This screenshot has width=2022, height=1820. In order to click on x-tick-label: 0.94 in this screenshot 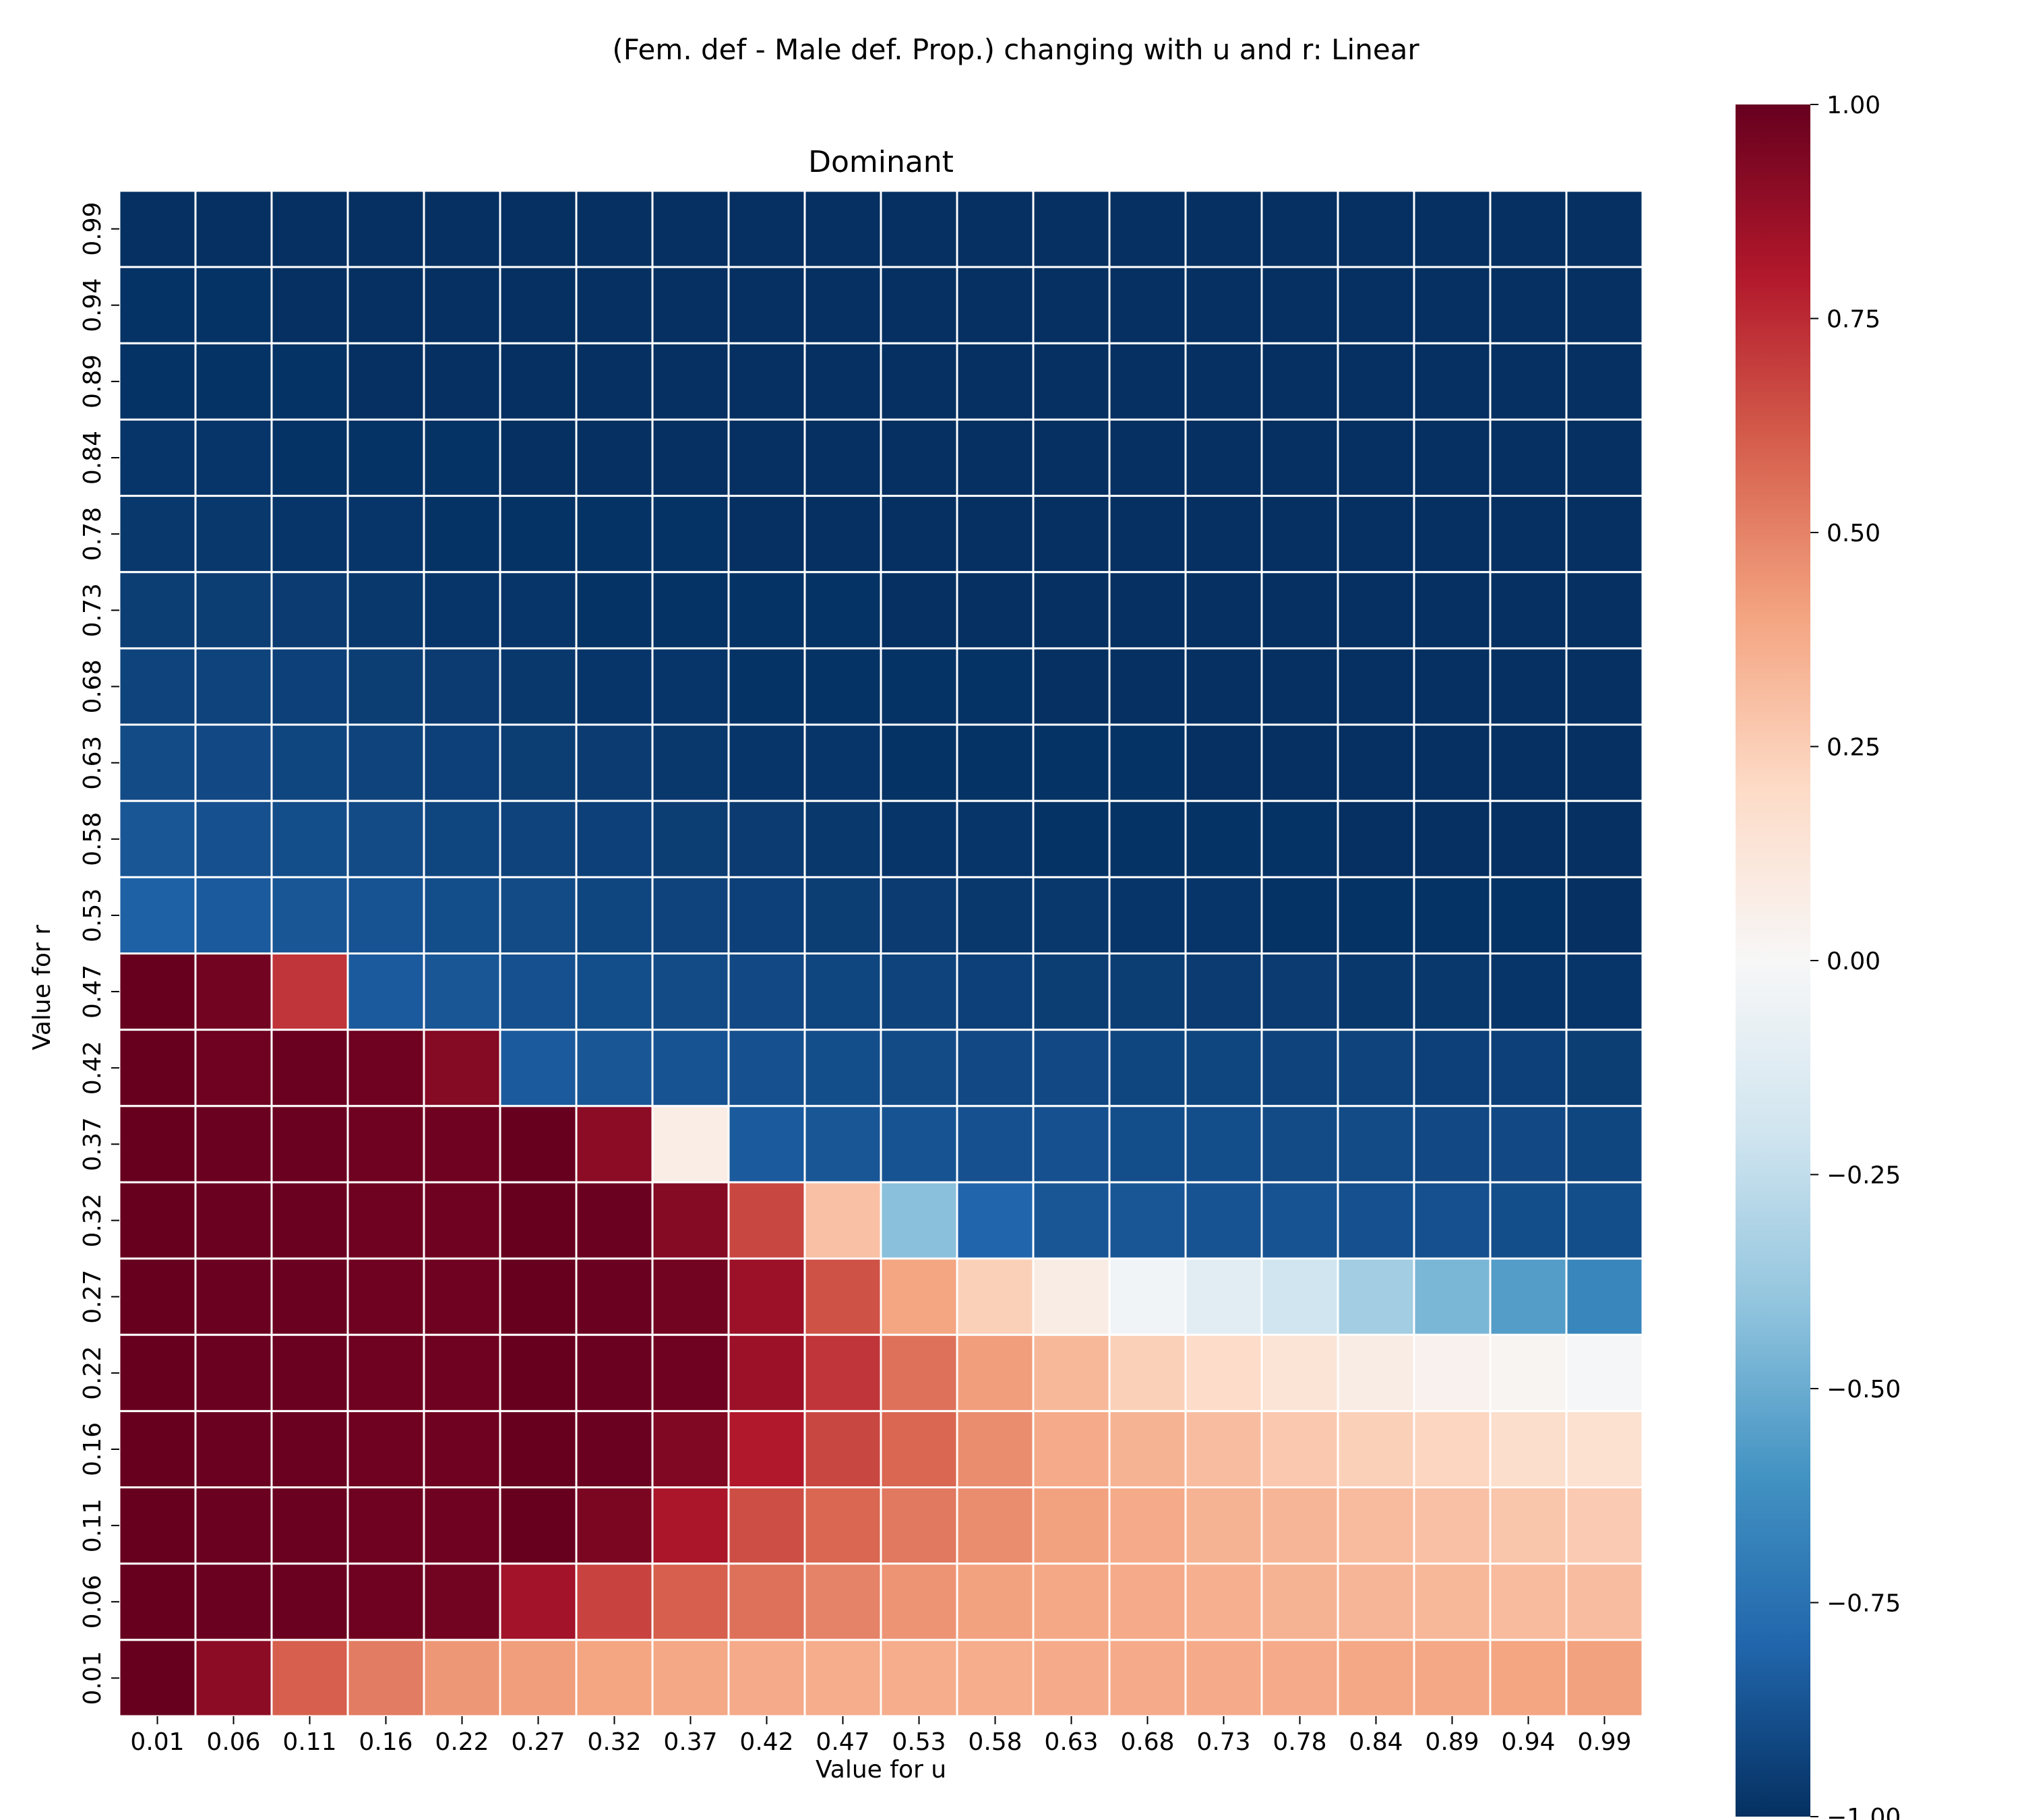, I will do `click(1528, 1742)`.